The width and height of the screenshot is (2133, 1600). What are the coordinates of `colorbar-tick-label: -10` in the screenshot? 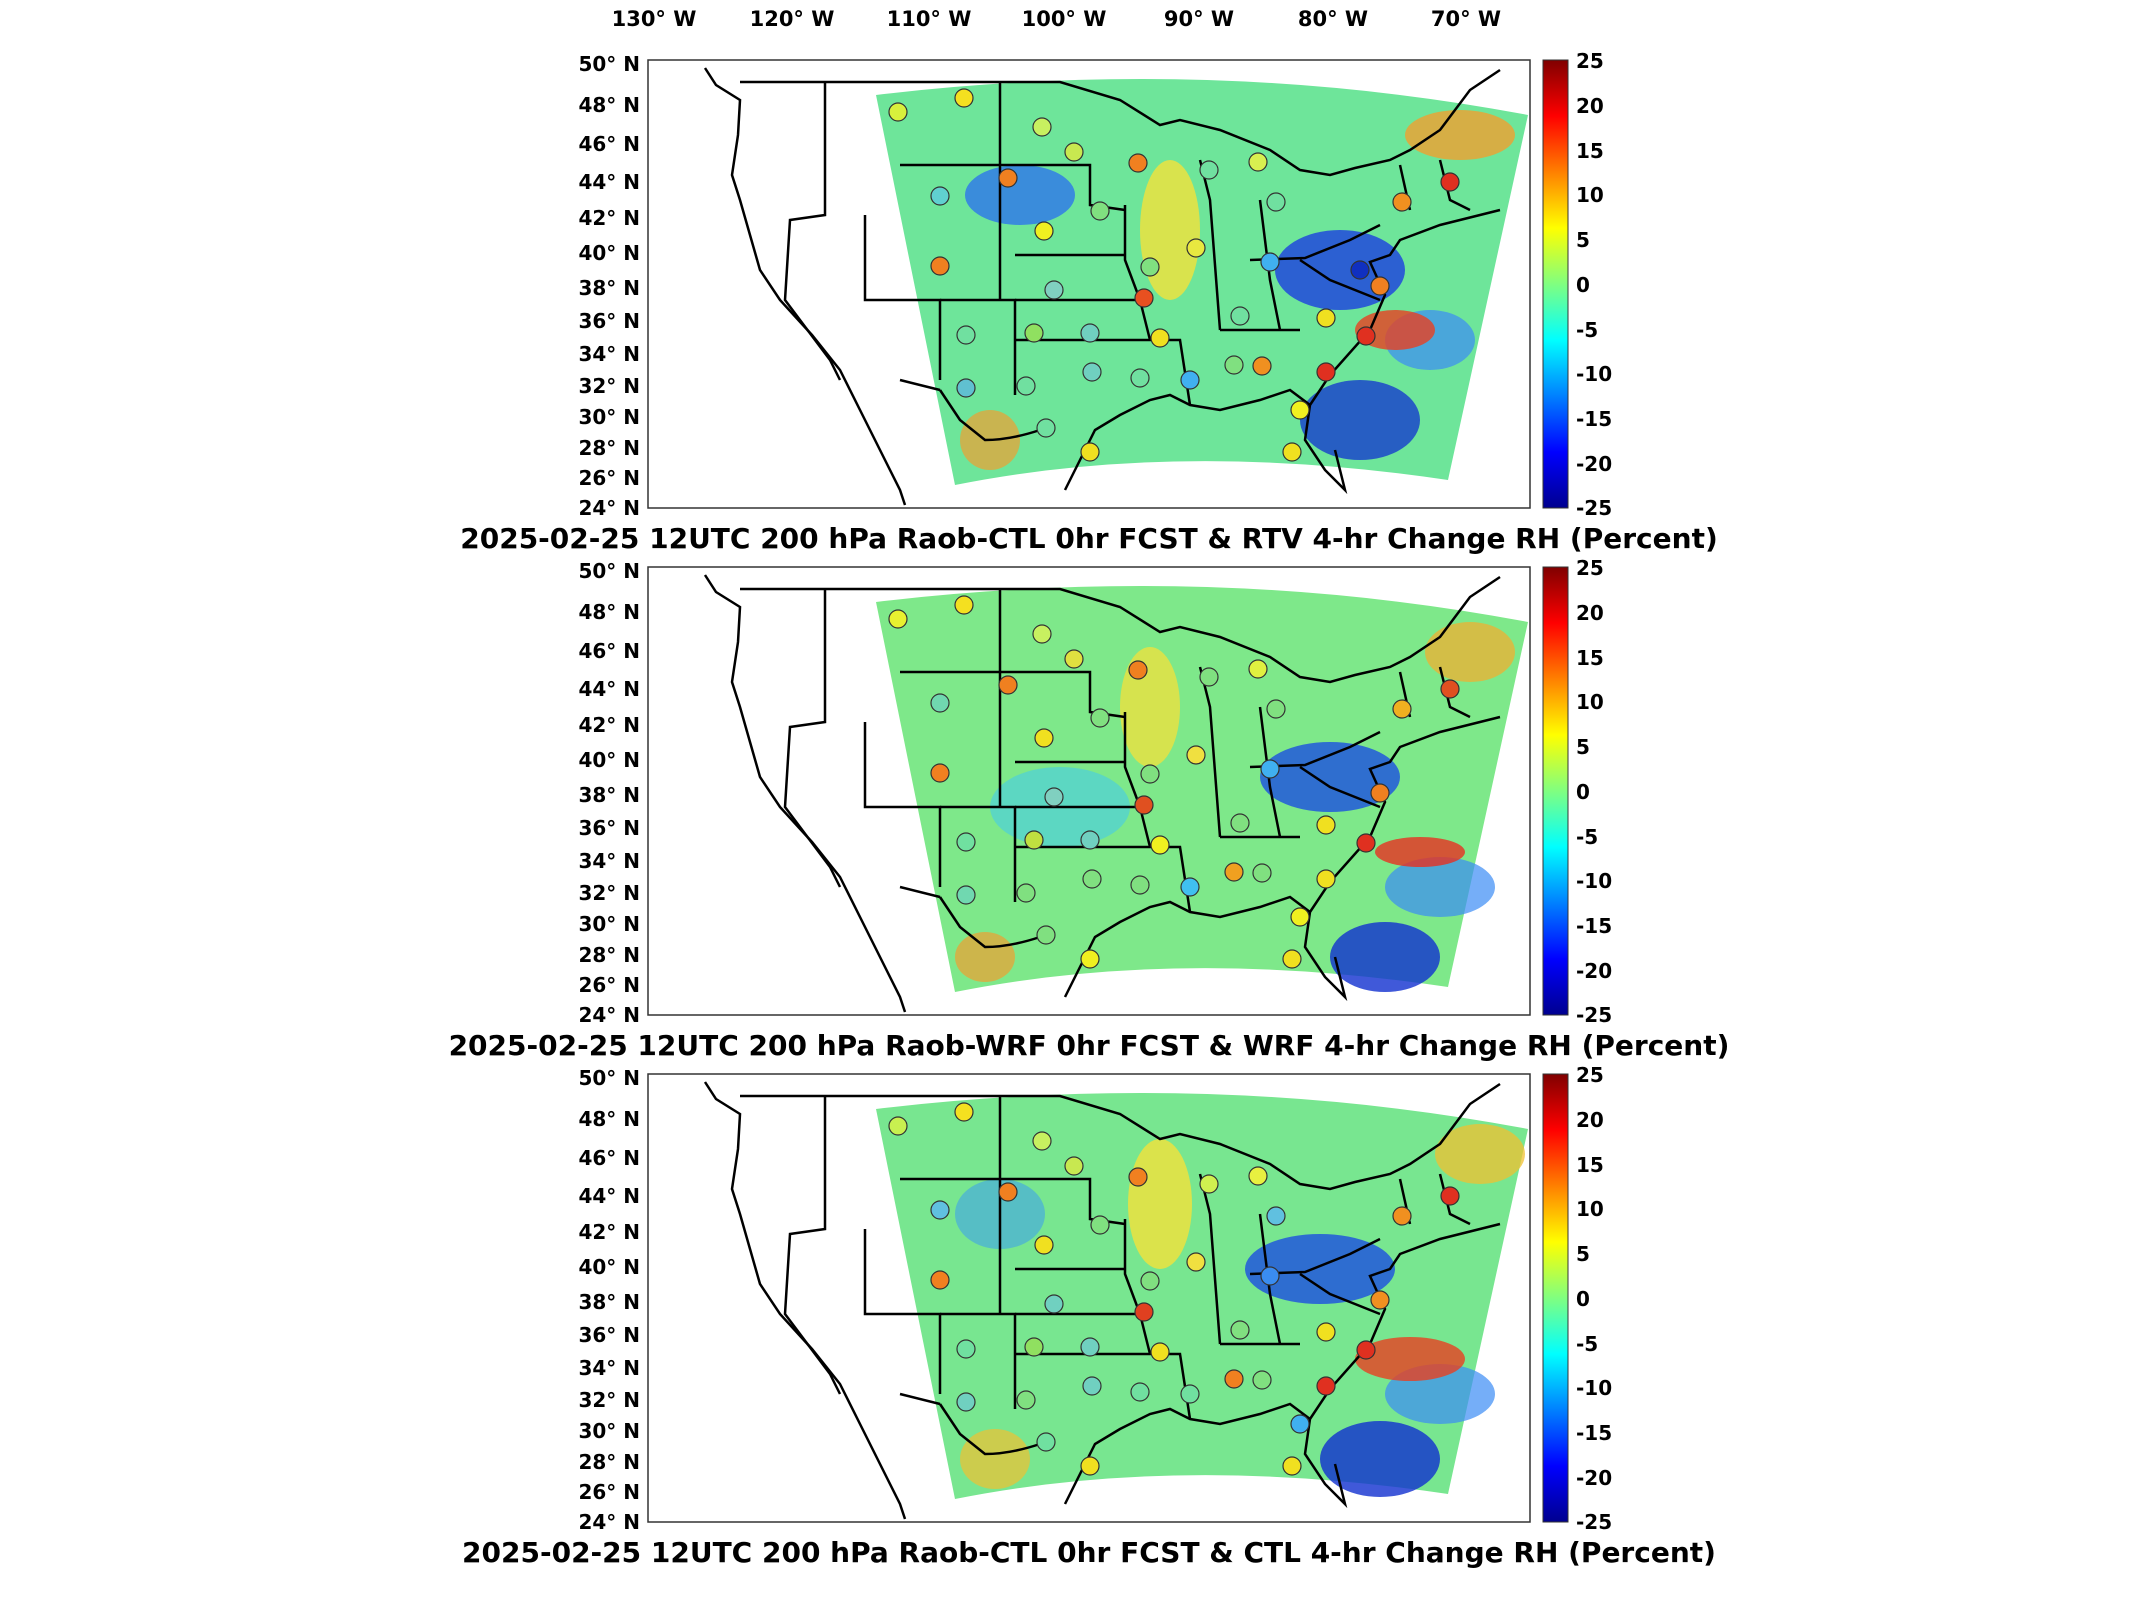 It's located at (1594, 1388).